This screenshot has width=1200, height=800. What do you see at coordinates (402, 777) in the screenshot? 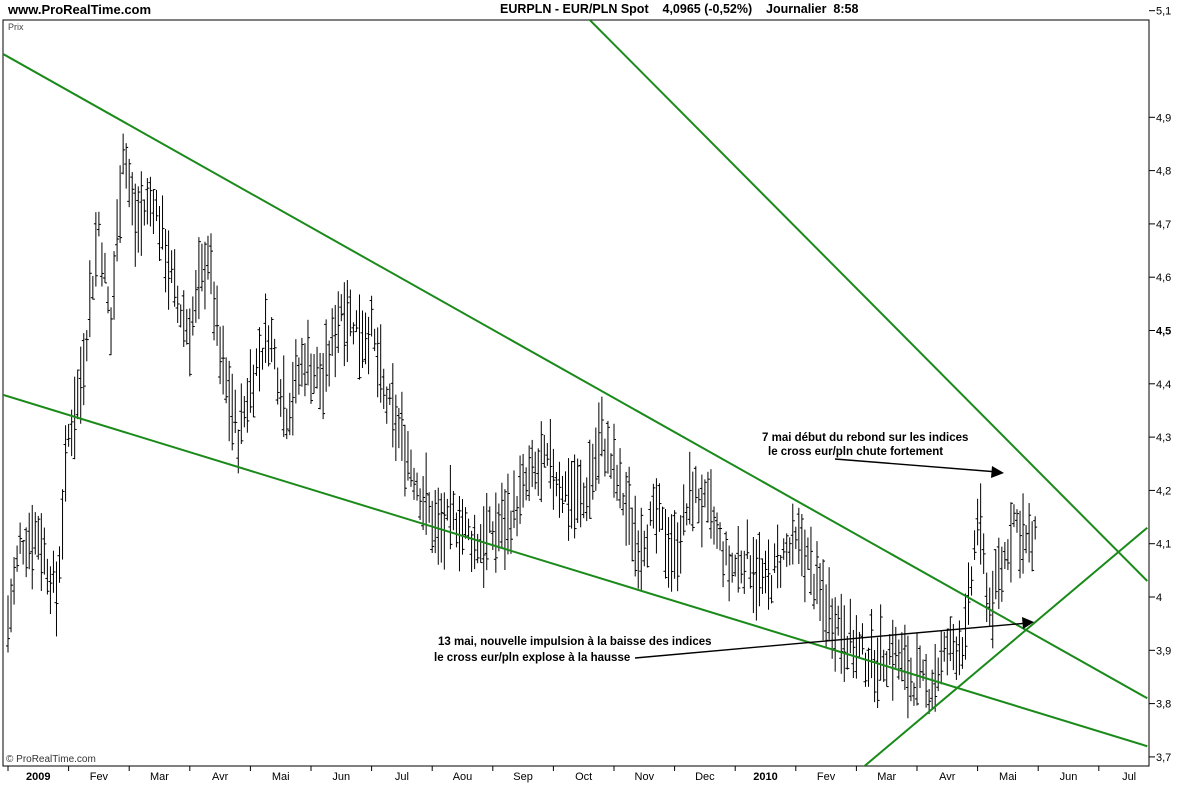
I see `x-tick-label: Jul` at bounding box center [402, 777].